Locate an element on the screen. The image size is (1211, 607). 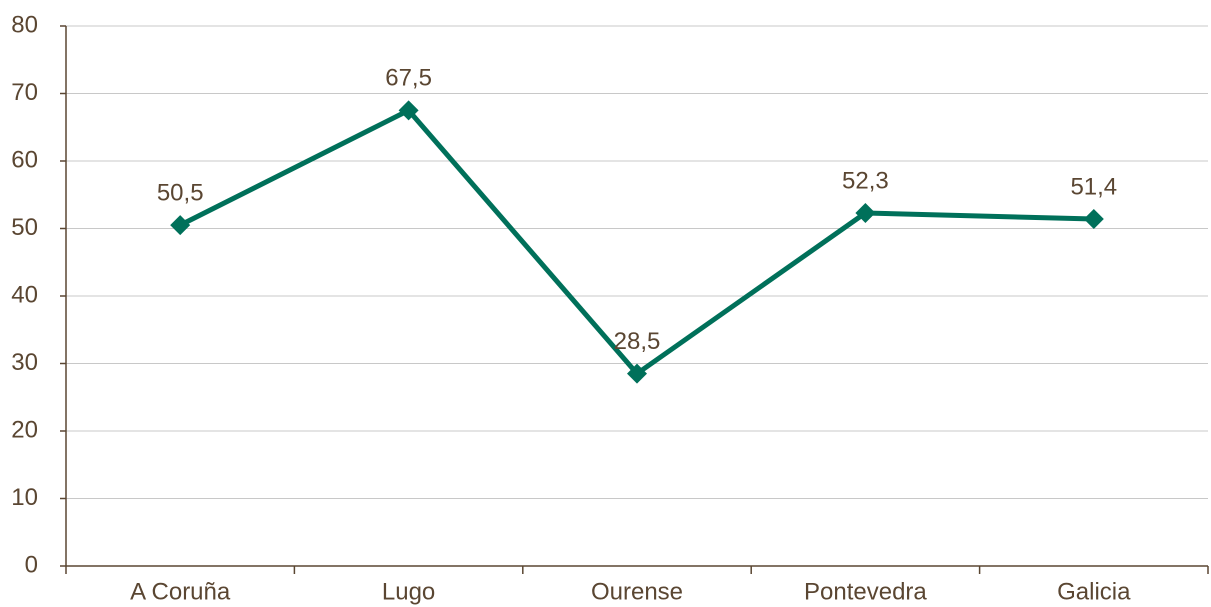
x-tick-label: Lugo is located at coordinates (408, 591).